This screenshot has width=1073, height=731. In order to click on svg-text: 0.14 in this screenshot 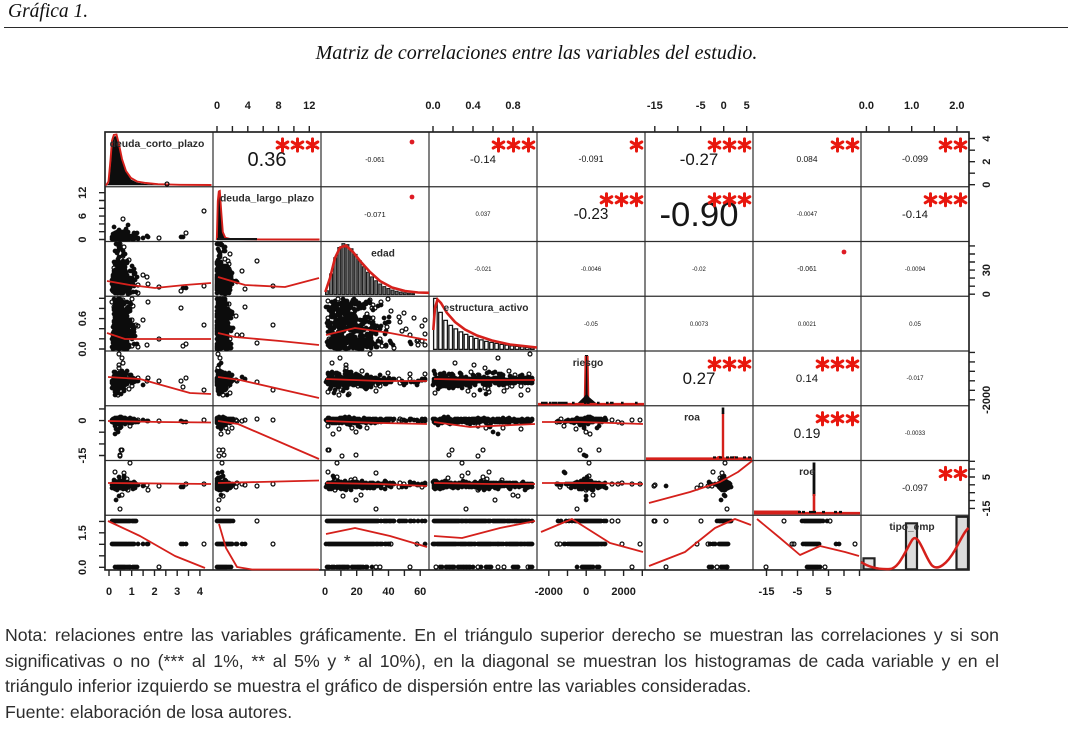, I will do `click(807, 379)`.